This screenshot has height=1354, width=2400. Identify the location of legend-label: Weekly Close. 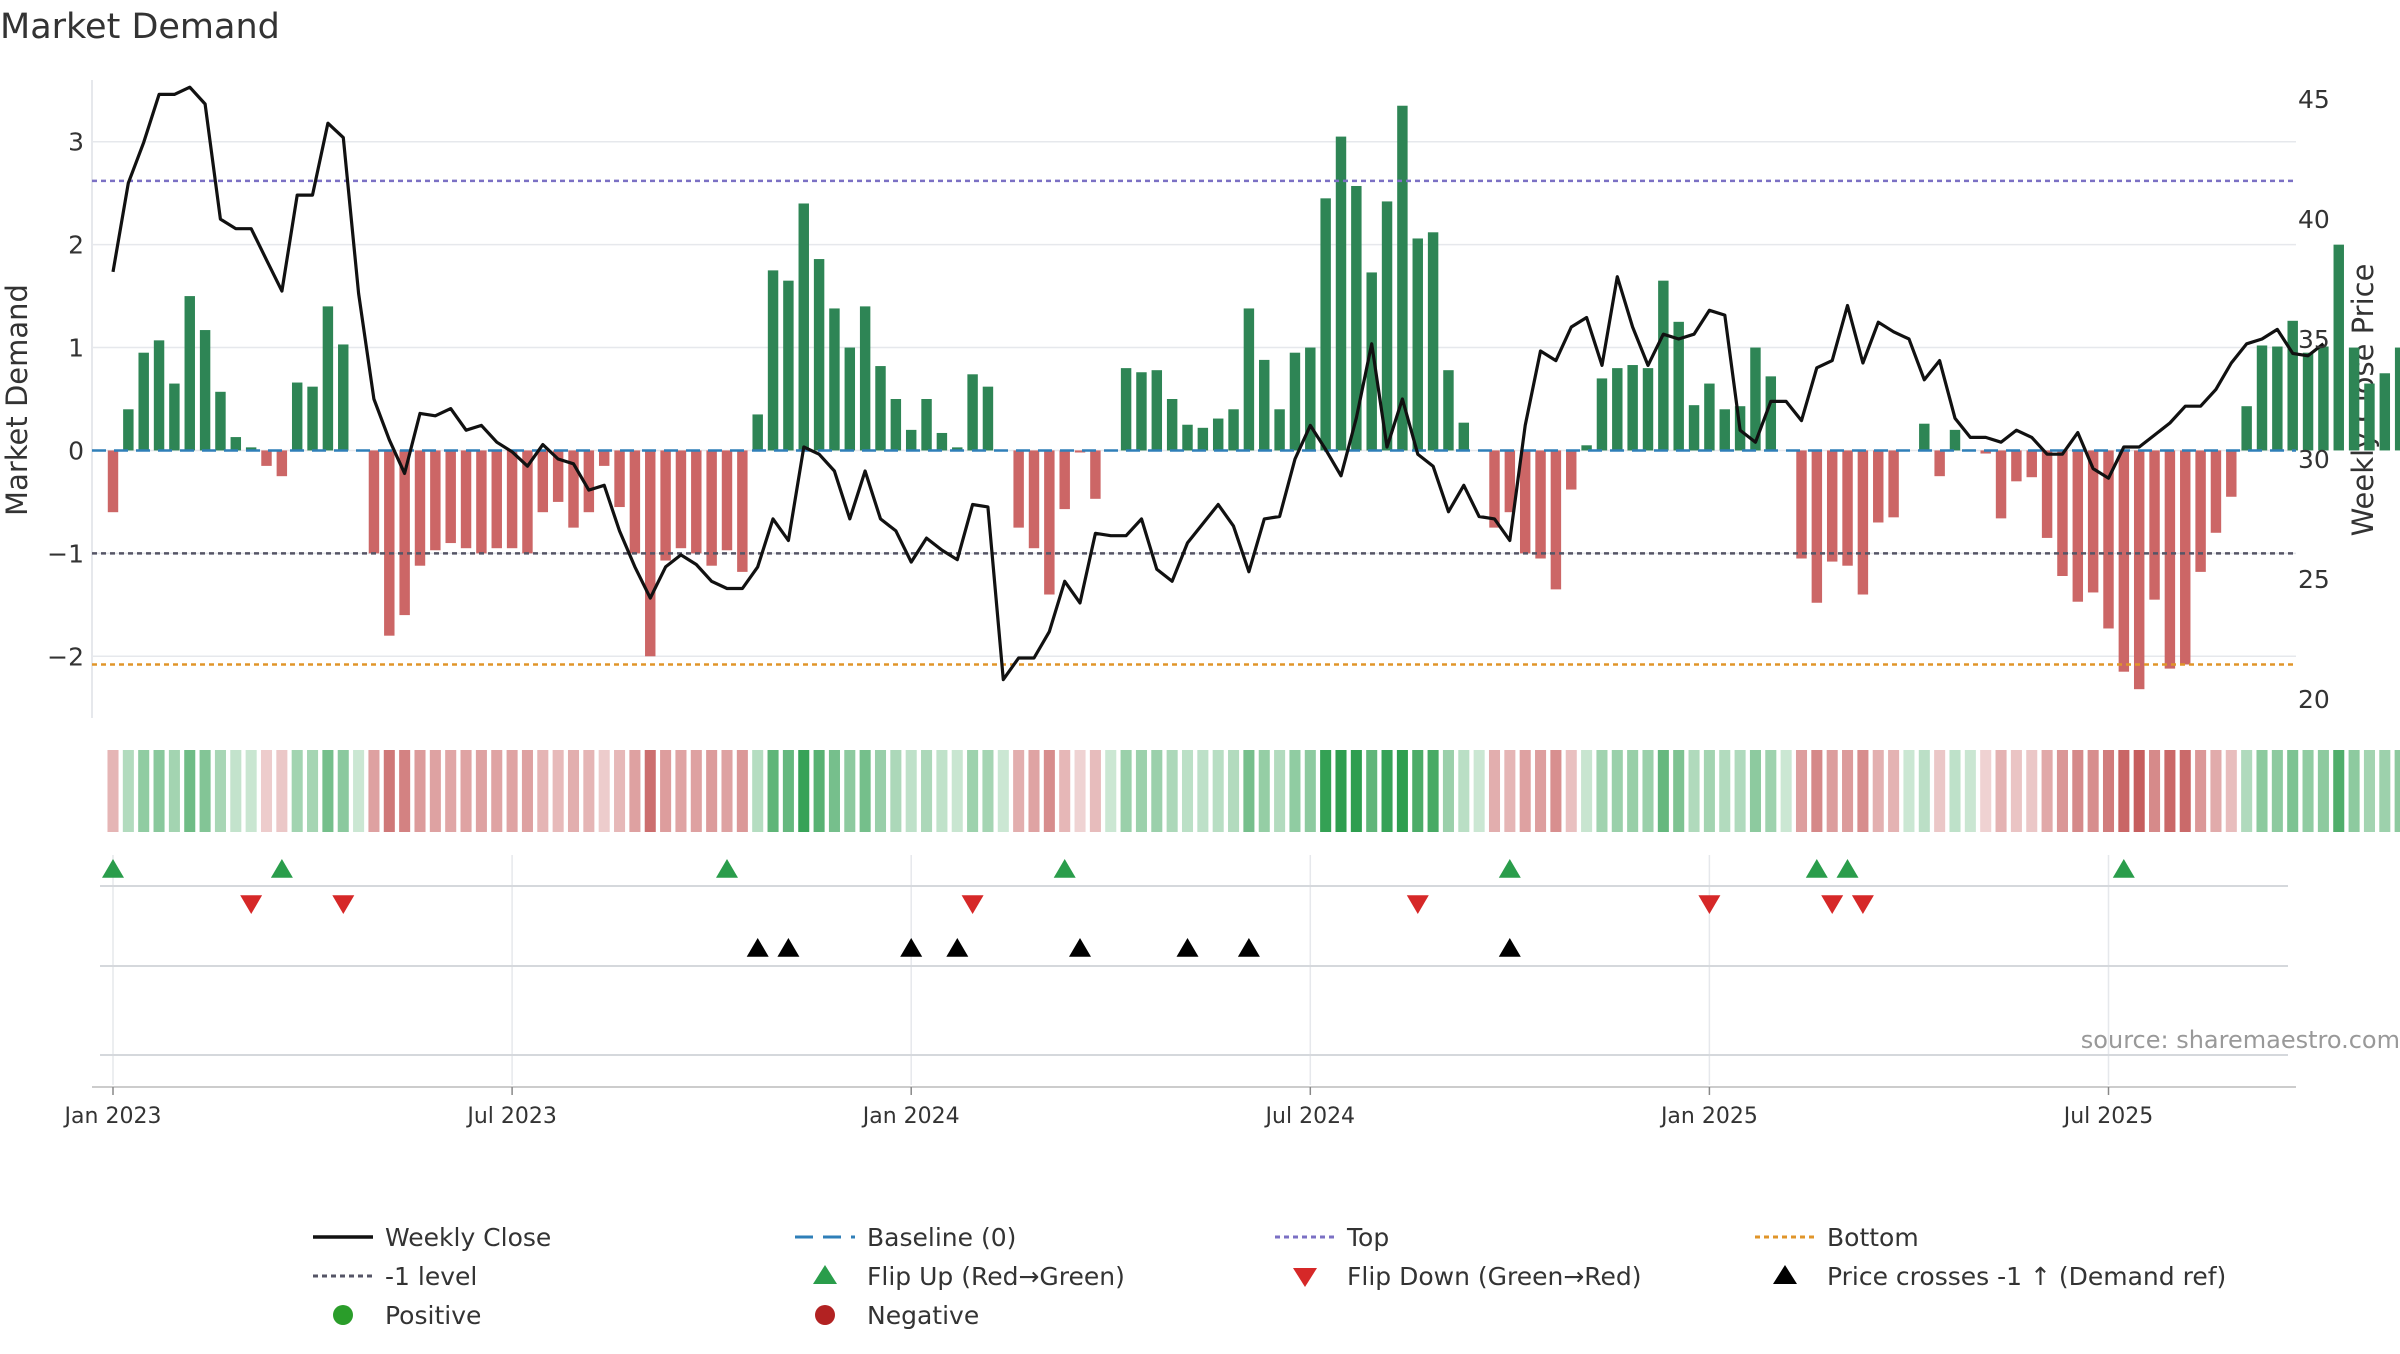
(468, 1237).